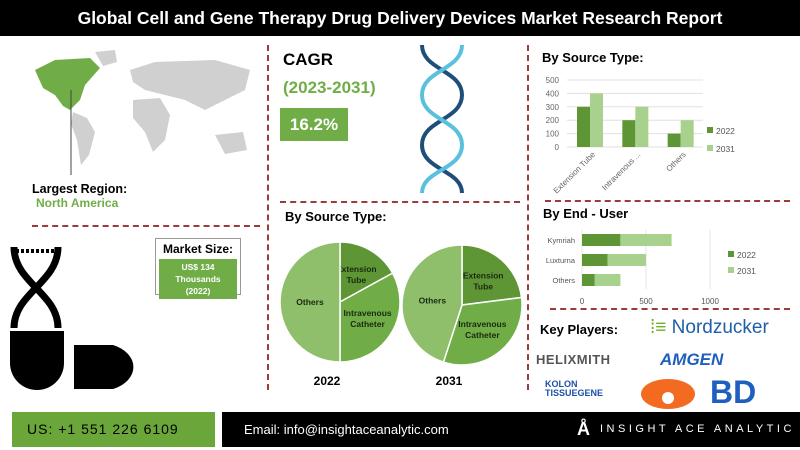 This screenshot has width=800, height=450. Describe the element at coordinates (142, 112) in the screenshot. I see `world-map-icon` at that location.